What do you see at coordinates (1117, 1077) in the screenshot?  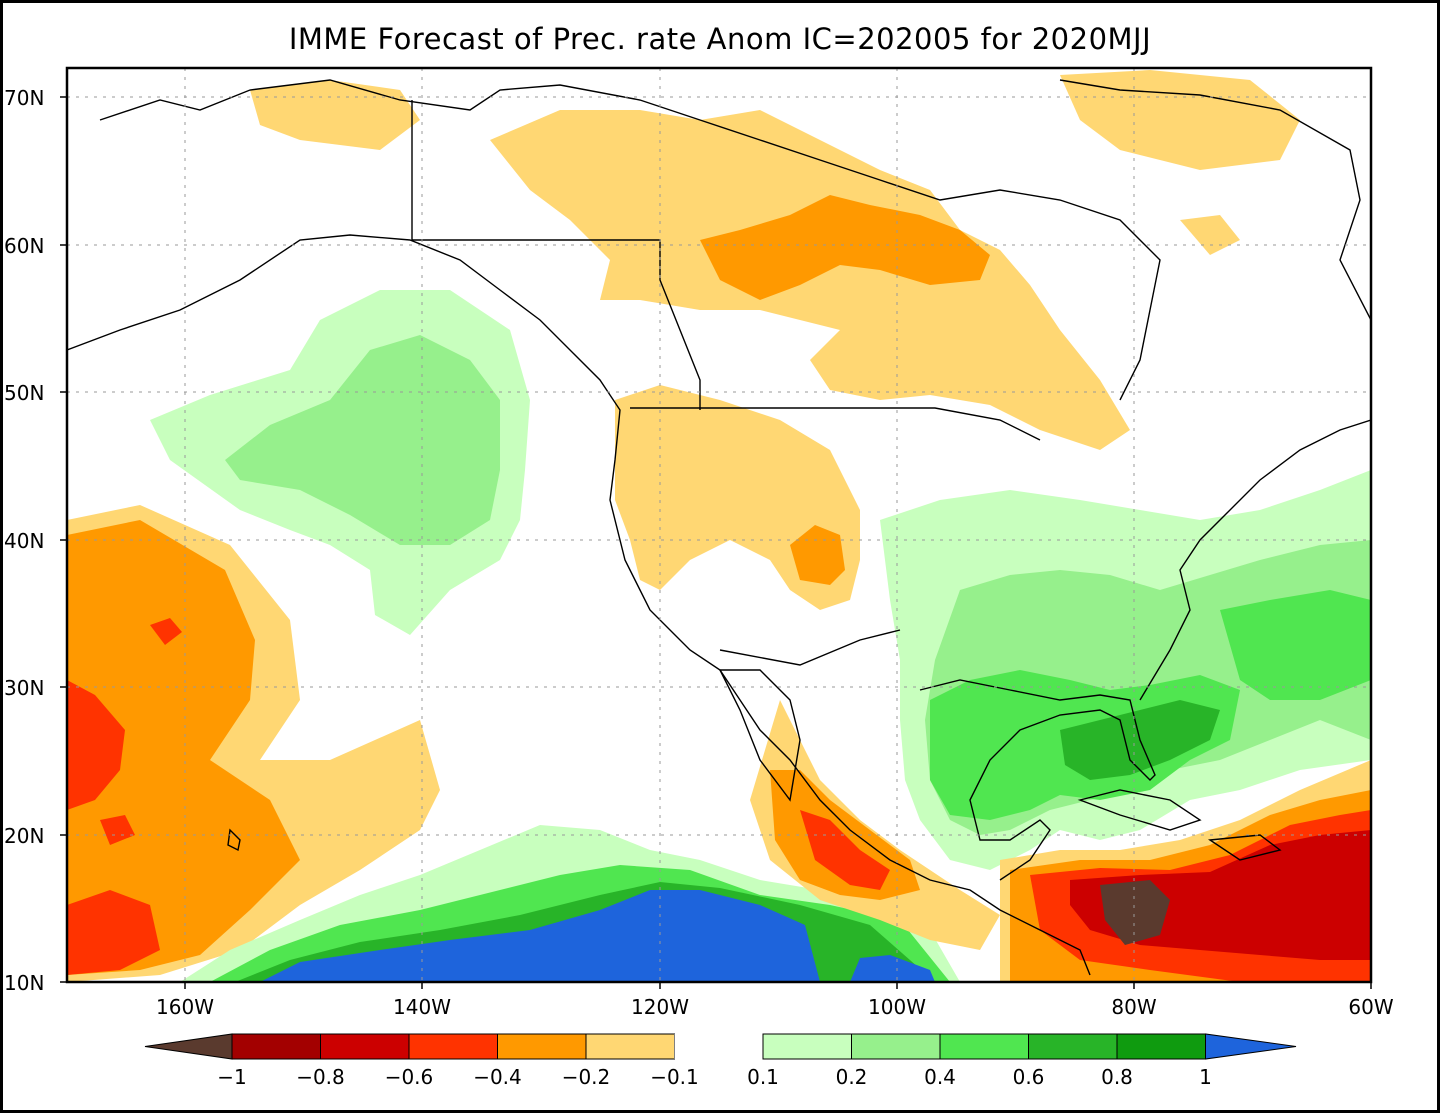 I see `colorbar-tick-label: 0.8` at bounding box center [1117, 1077].